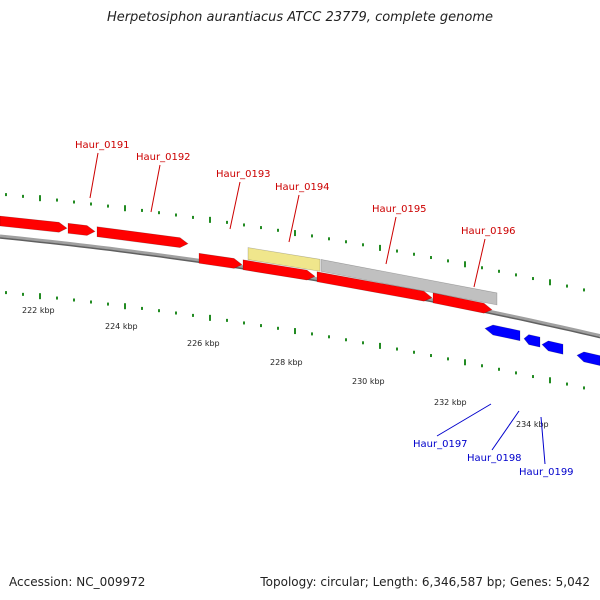 The height and width of the screenshot is (600, 600). What do you see at coordinates (286, 362) in the screenshot?
I see `ruler-label: 228 kbp` at bounding box center [286, 362].